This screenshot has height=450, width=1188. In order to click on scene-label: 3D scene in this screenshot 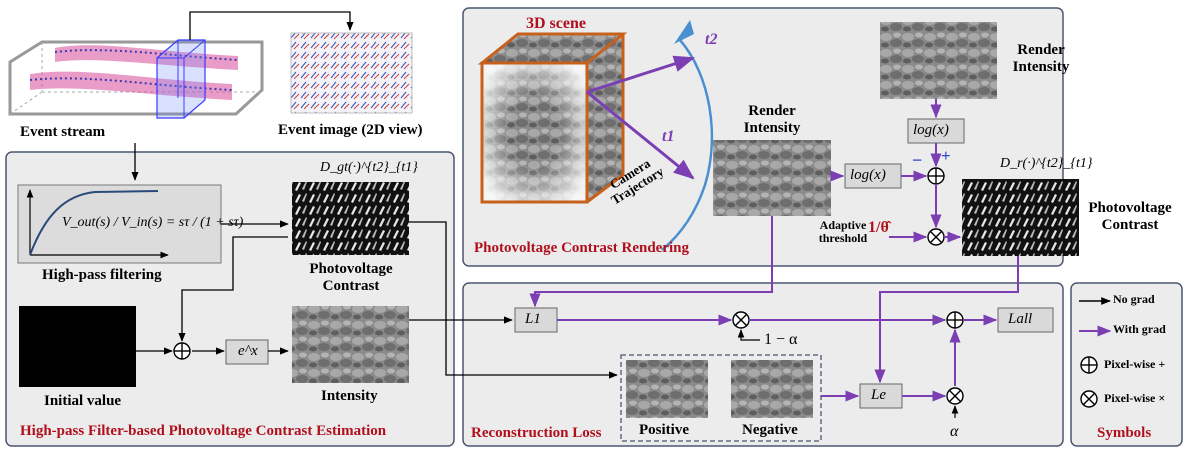, I will do `click(556, 23)`.